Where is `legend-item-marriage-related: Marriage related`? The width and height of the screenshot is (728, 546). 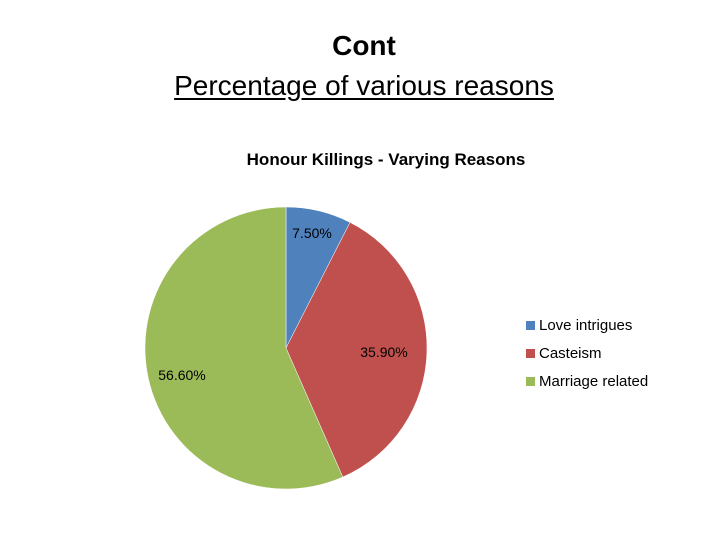 legend-item-marriage-related: Marriage related is located at coordinates (587, 381).